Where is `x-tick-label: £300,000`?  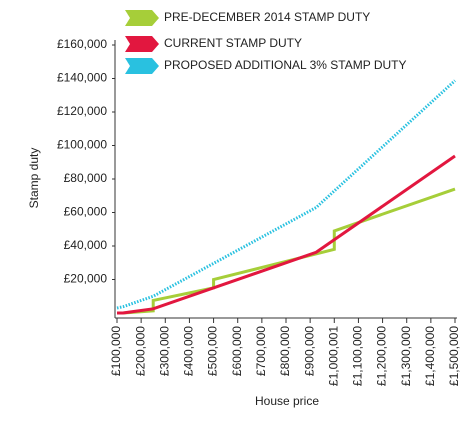
x-tick-label: £300,000 is located at coordinates (164, 351).